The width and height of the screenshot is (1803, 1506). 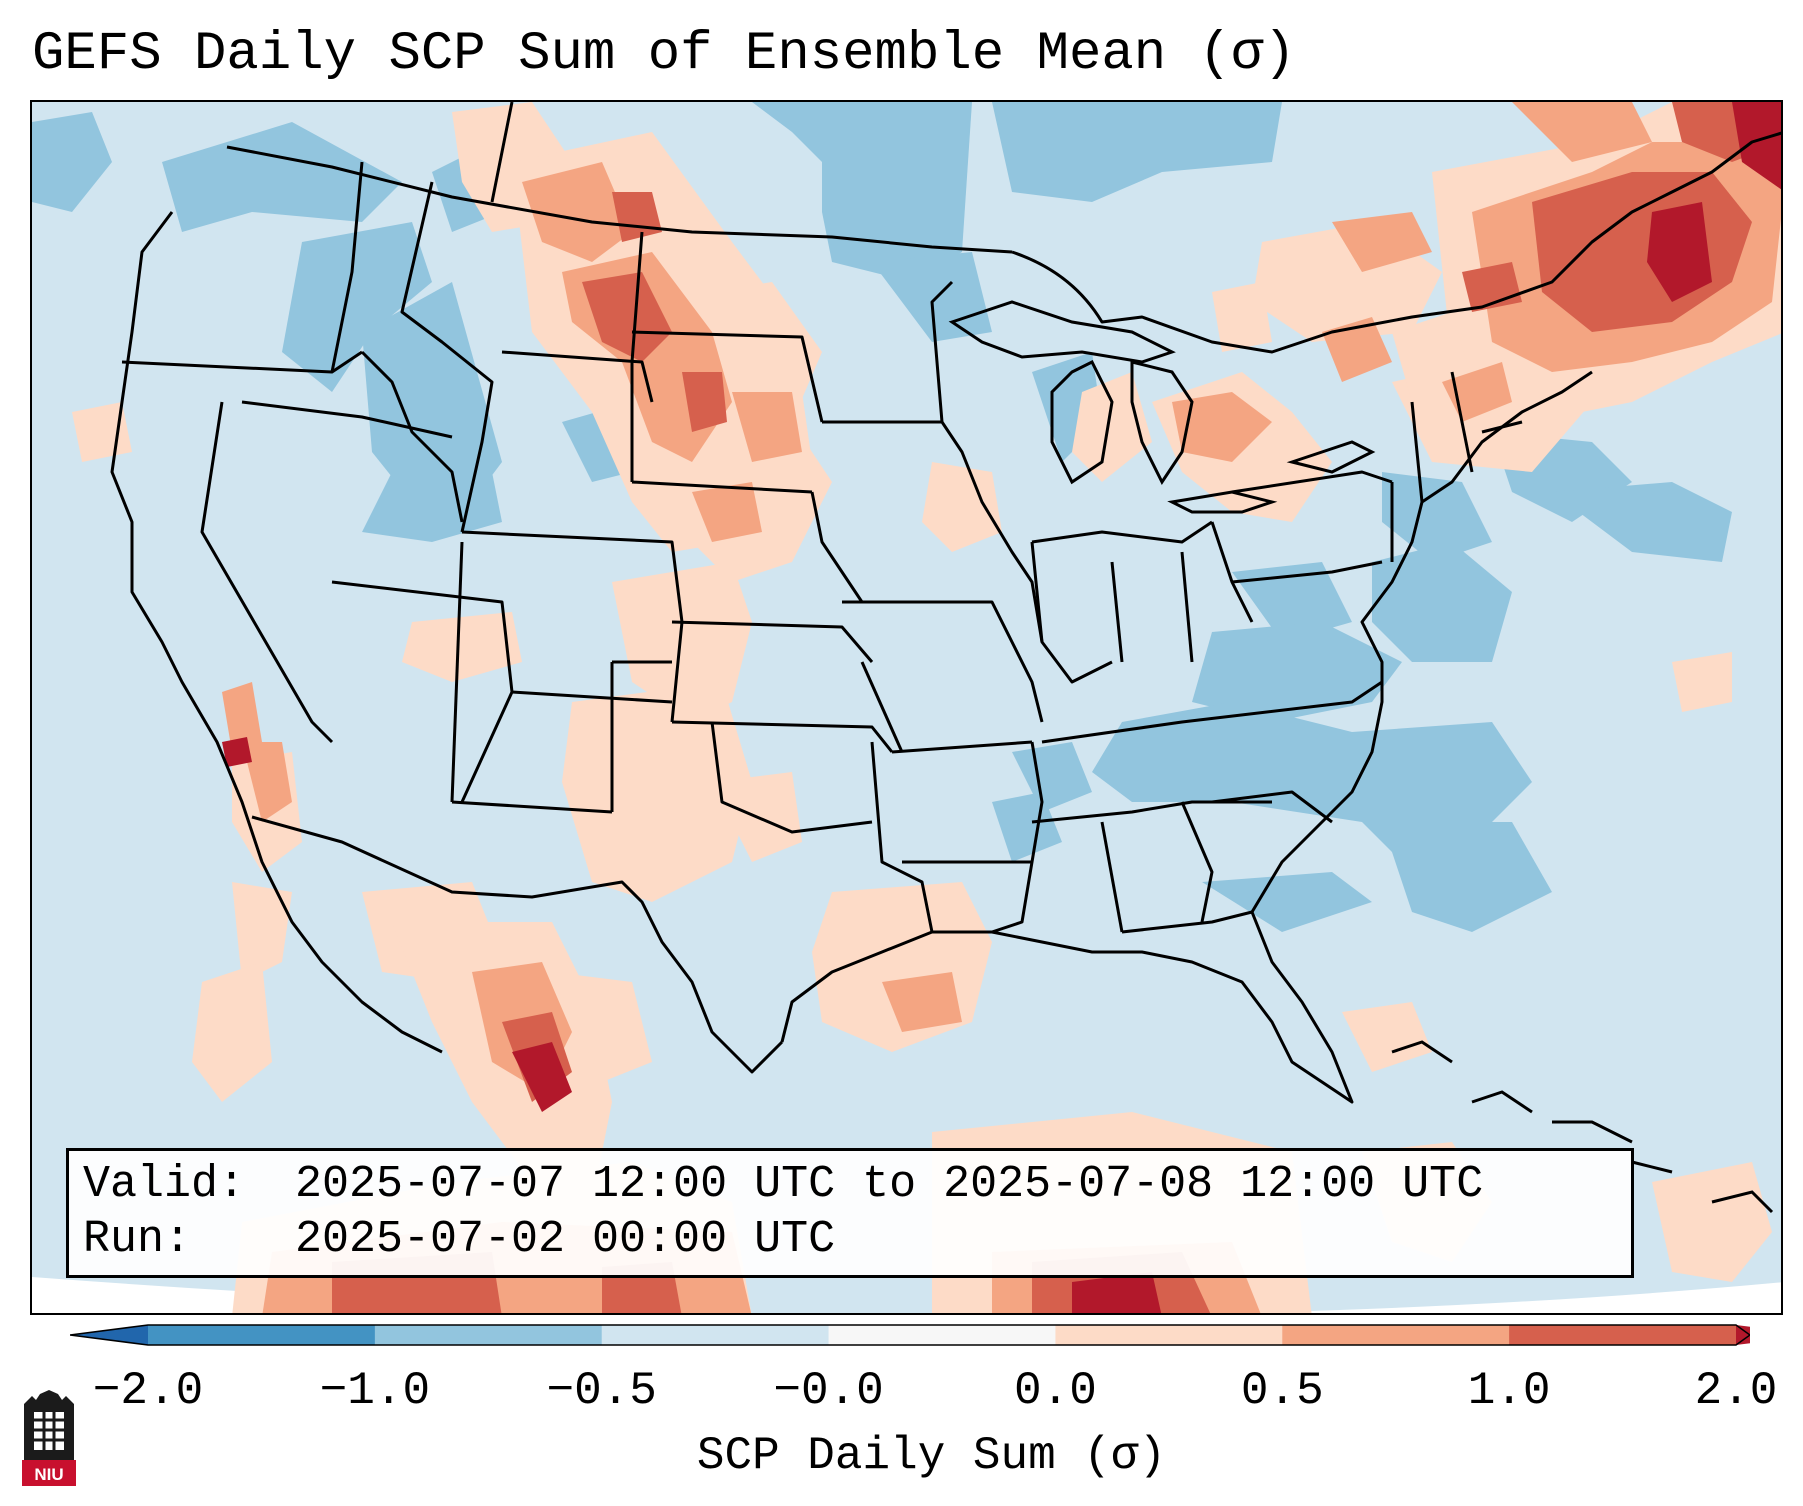 I want to click on colorbar-tick-label: −0.0, so click(x=828, y=1391).